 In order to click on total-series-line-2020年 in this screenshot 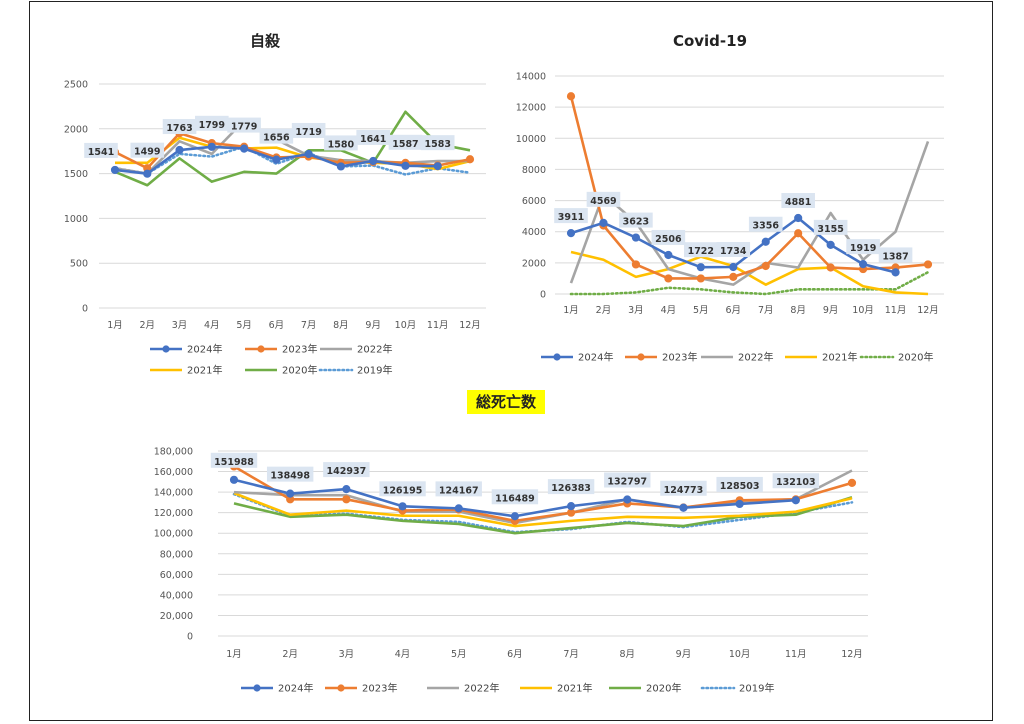, I will do `click(543, 515)`.